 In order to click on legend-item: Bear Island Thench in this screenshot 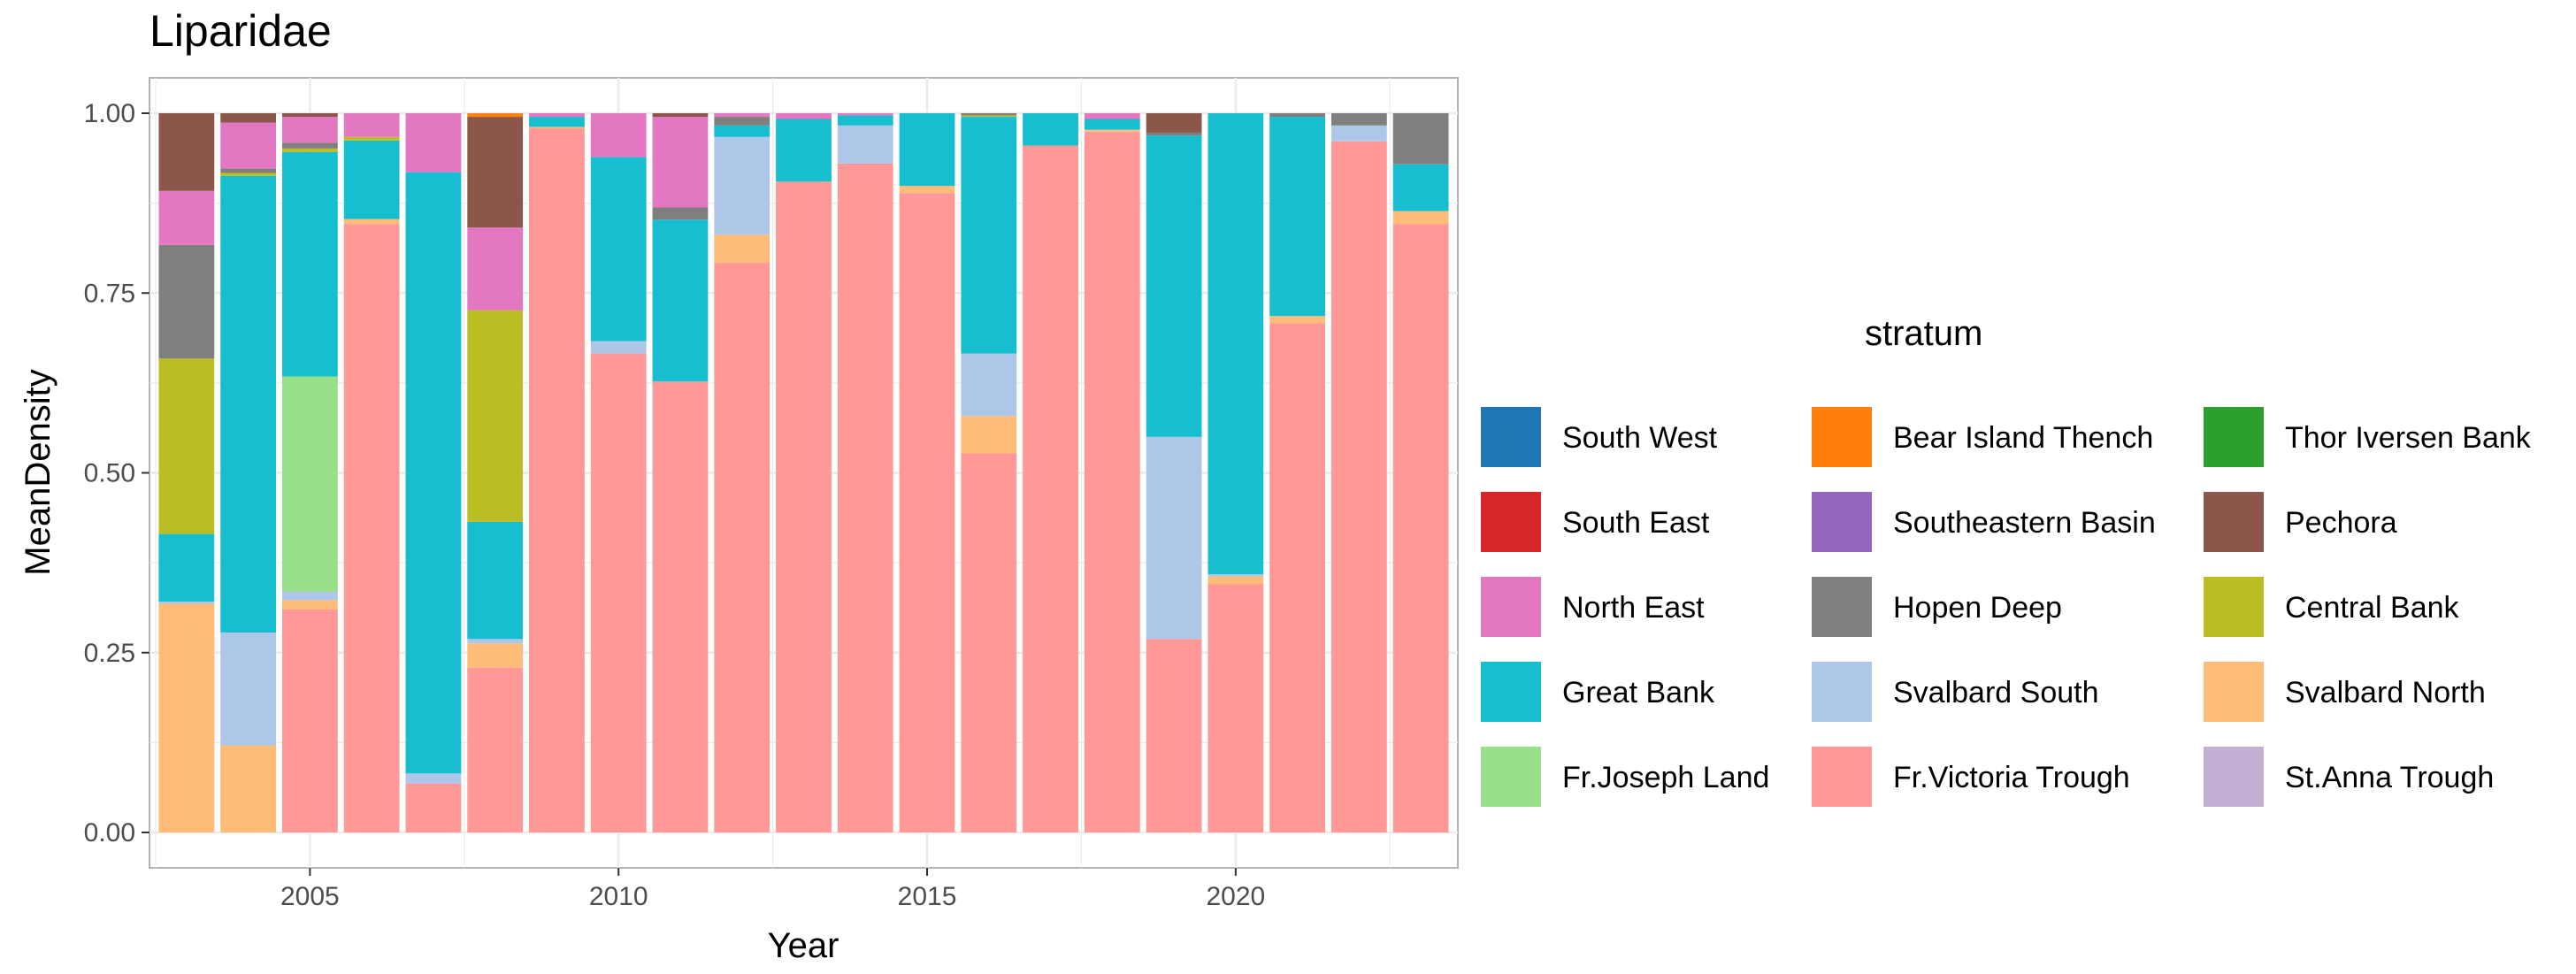, I will do `click(1982, 437)`.